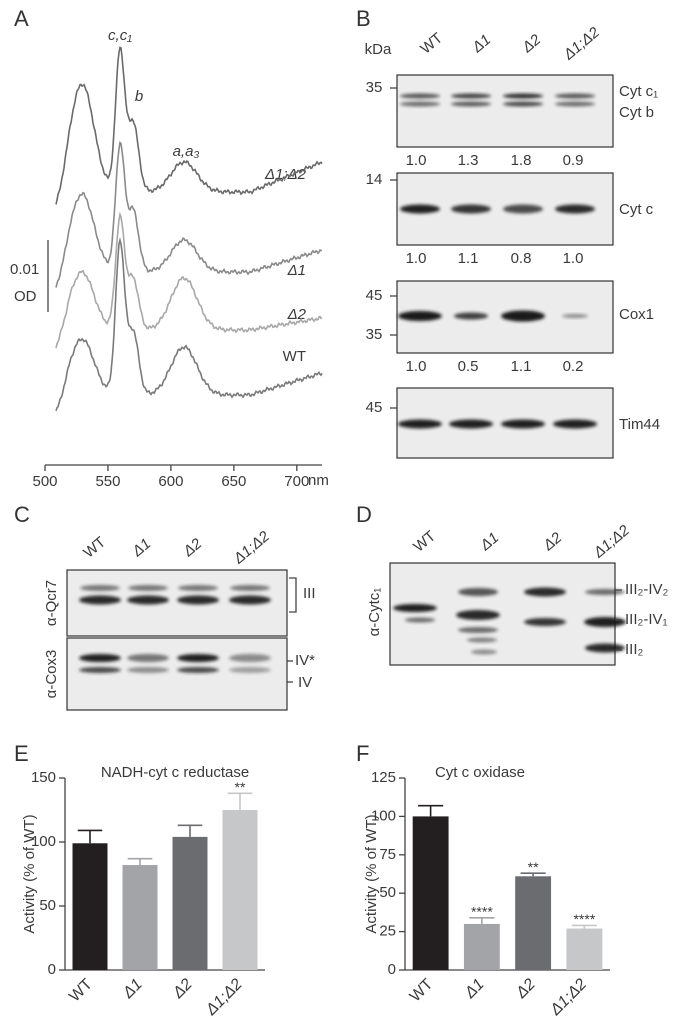 The image size is (693, 1034). Describe the element at coordinates (51, 603) in the screenshot. I see `antibody-label: α-Qcr7` at that location.